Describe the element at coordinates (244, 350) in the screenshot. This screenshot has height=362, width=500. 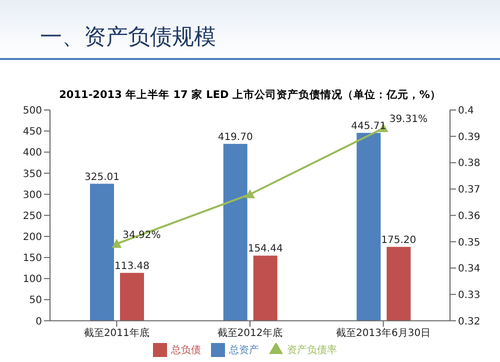
I see `legend-label: 总资产` at that location.